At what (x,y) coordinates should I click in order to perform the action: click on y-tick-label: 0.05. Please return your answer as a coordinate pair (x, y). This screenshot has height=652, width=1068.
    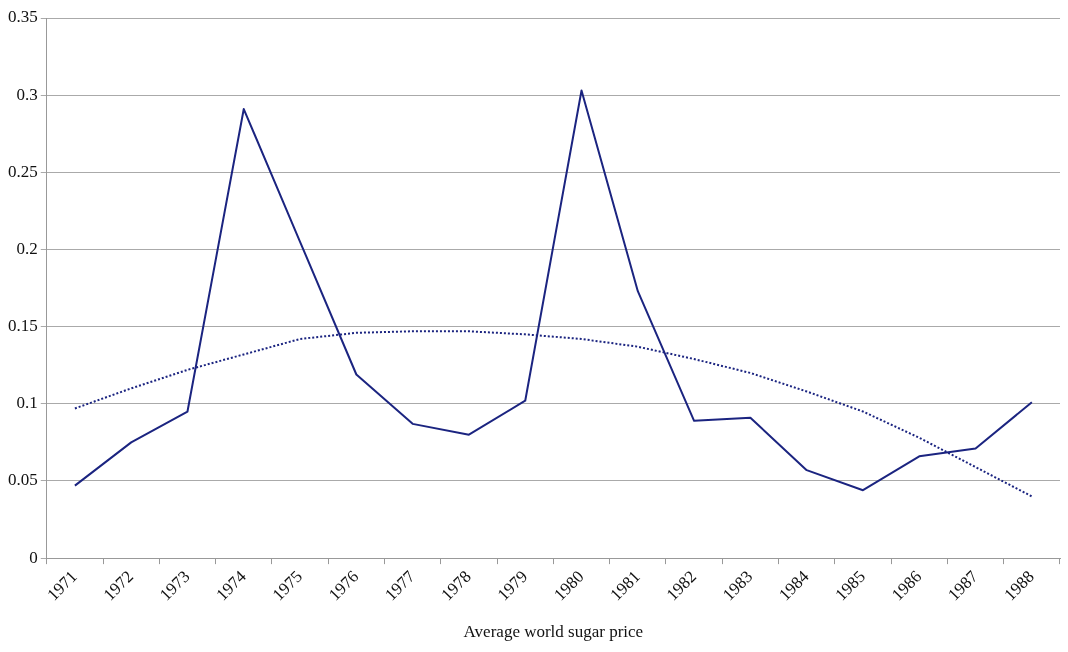
    Looking at the image, I should click on (23, 480).